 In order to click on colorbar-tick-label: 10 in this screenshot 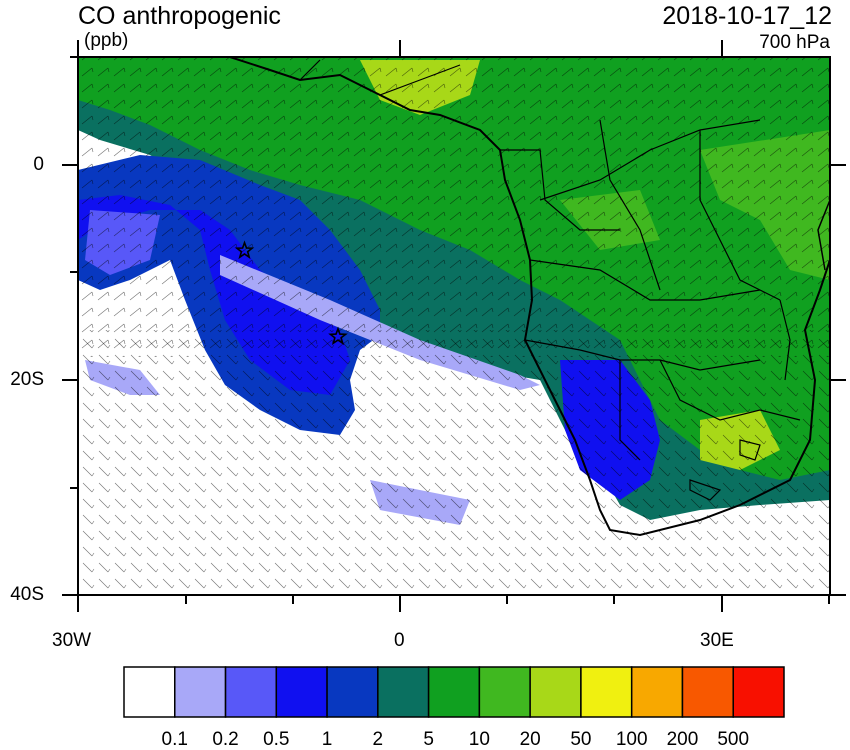, I will do `click(479, 739)`.